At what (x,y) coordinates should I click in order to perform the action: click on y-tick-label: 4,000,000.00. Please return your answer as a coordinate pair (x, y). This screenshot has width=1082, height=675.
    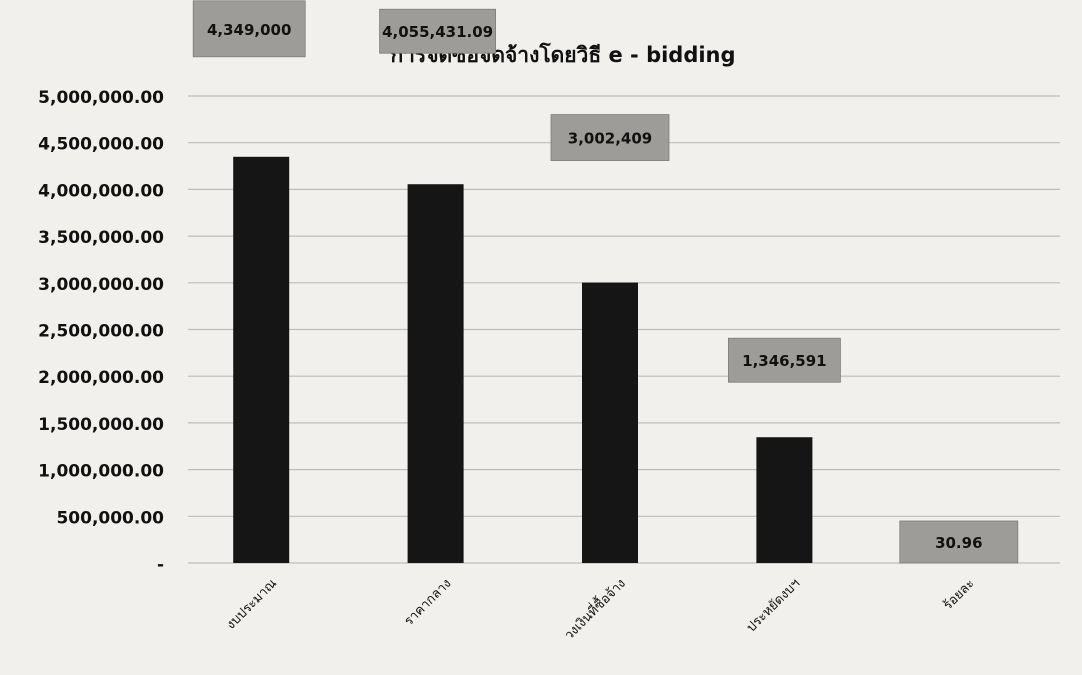
    Looking at the image, I should click on (101, 191).